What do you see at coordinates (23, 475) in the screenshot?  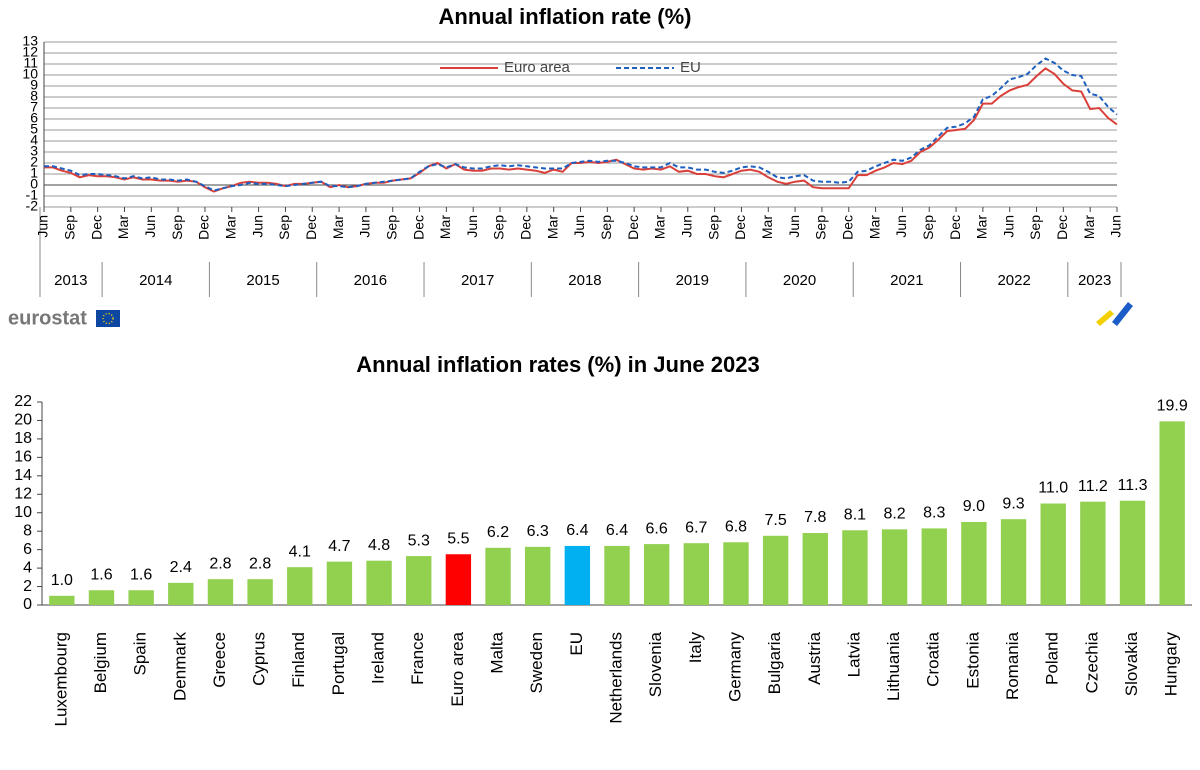 I see `y-tick-label: 14` at bounding box center [23, 475].